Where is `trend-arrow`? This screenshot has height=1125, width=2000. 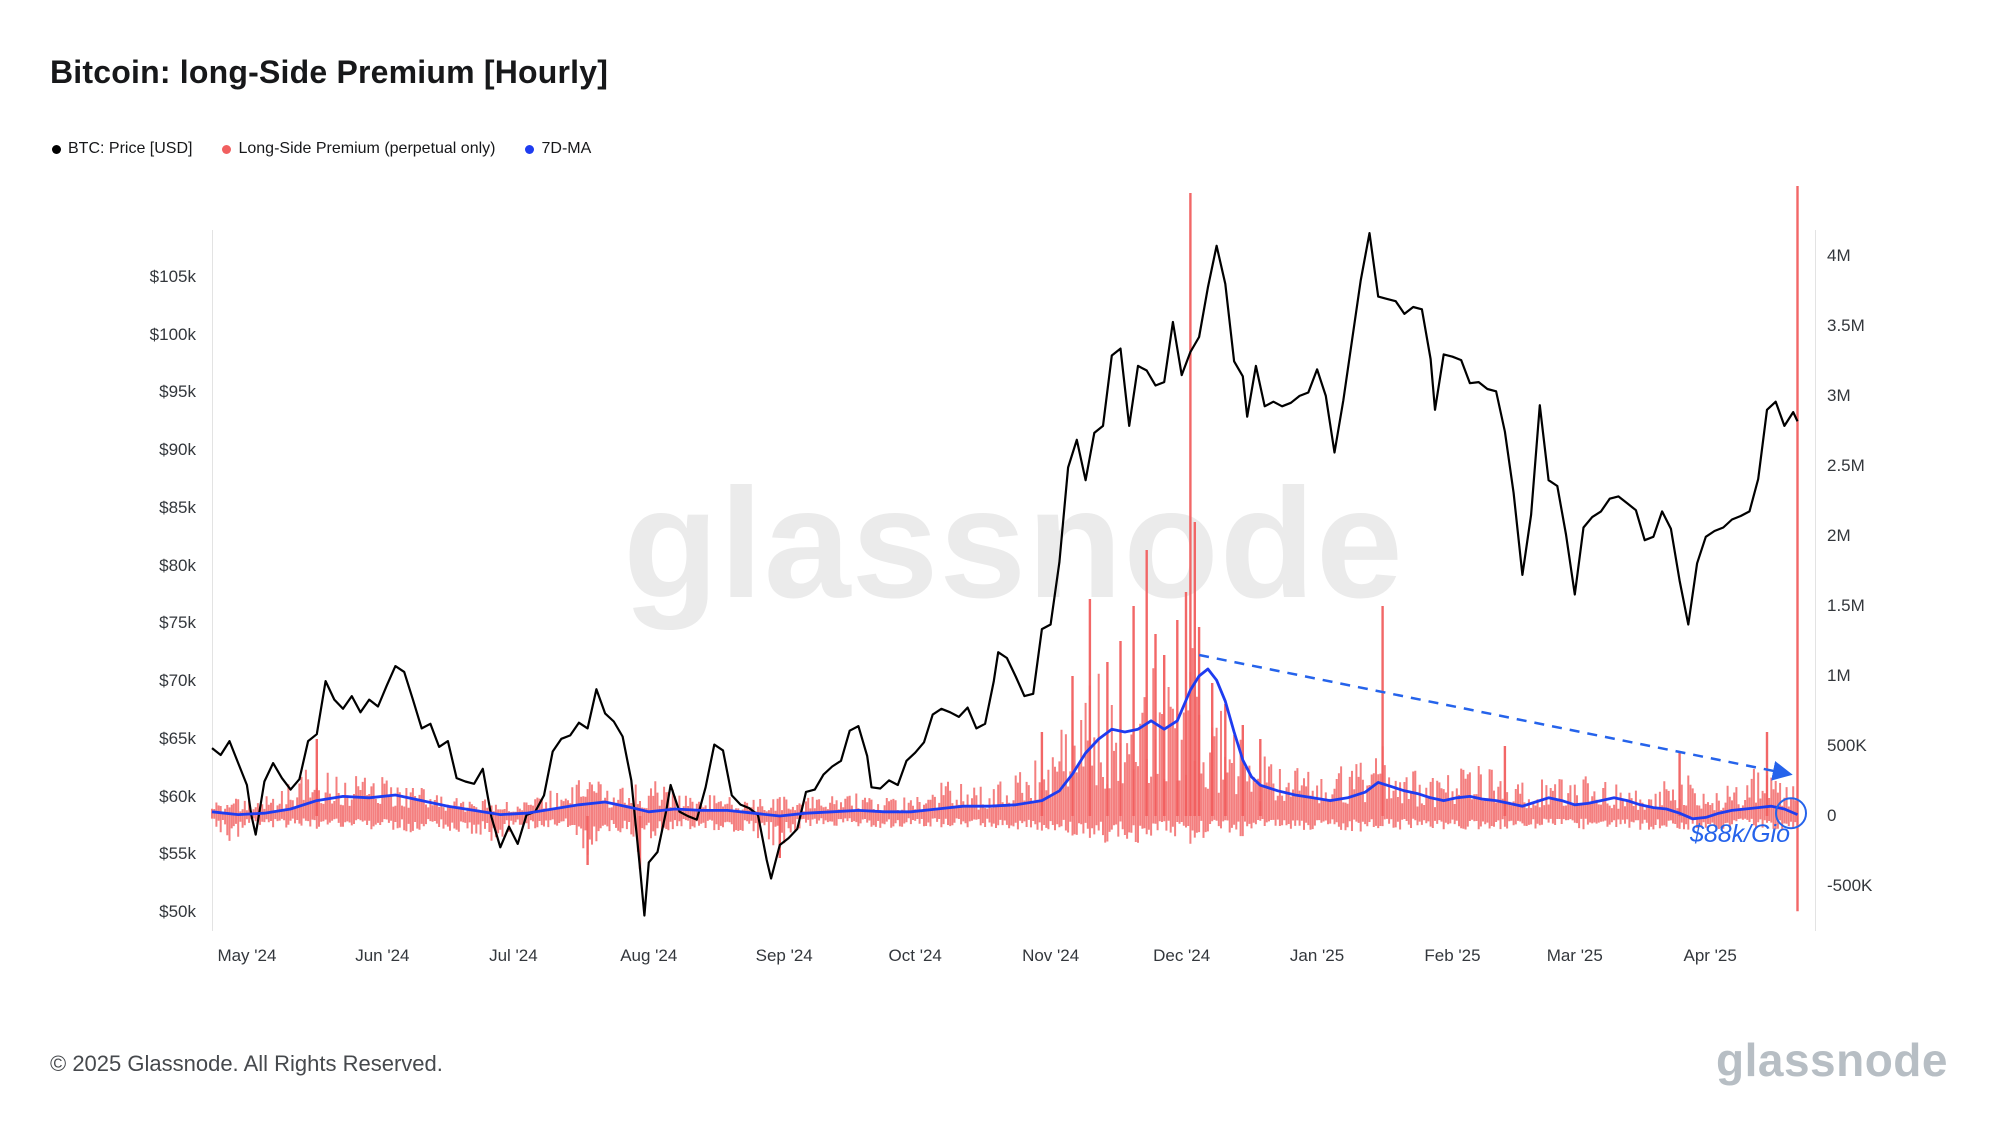
trend-arrow is located at coordinates (1495, 717).